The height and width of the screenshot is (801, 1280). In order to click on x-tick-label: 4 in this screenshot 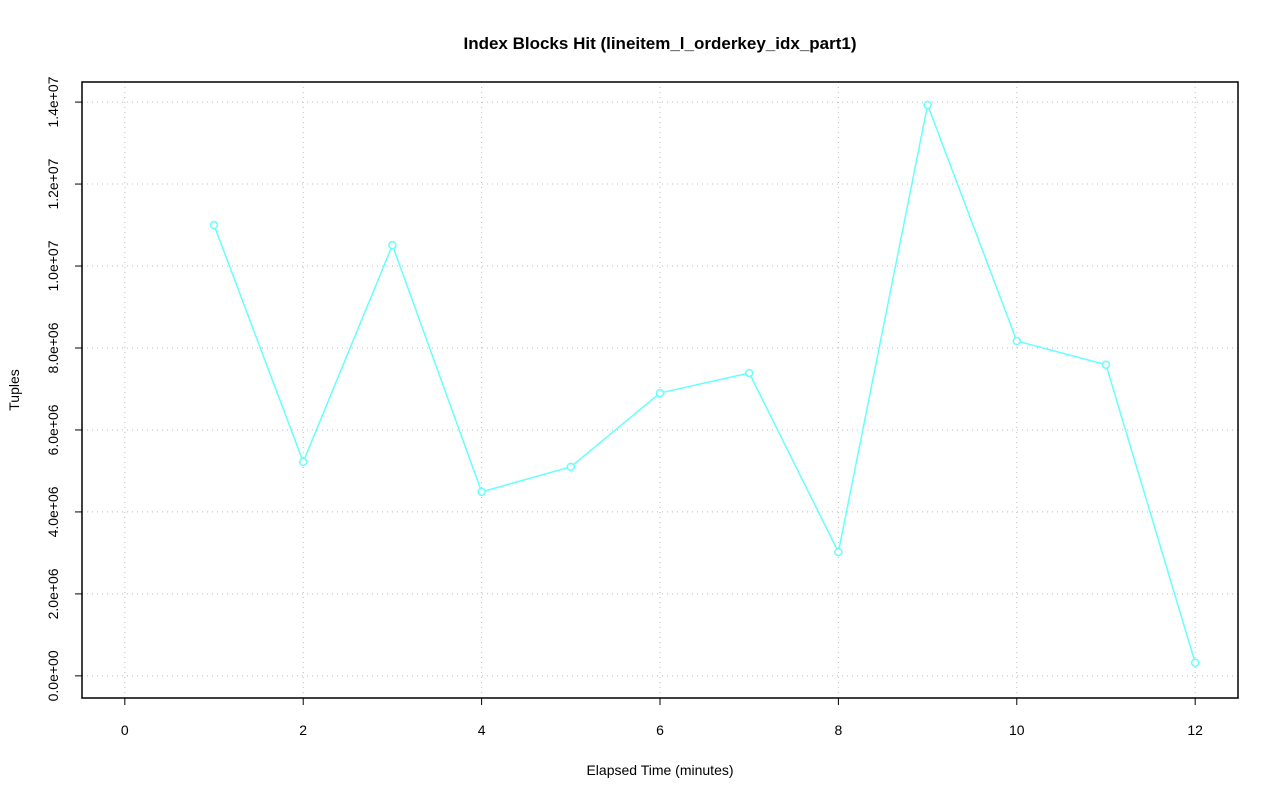, I will do `click(482, 730)`.